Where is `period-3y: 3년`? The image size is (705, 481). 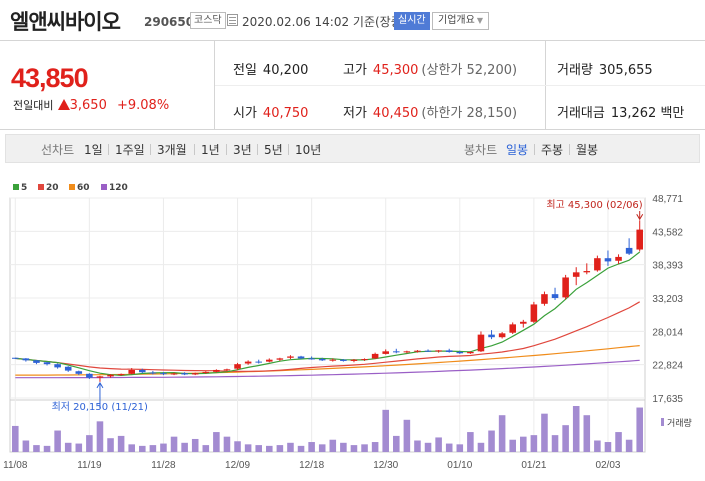 period-3y: 3년 is located at coordinates (242, 150).